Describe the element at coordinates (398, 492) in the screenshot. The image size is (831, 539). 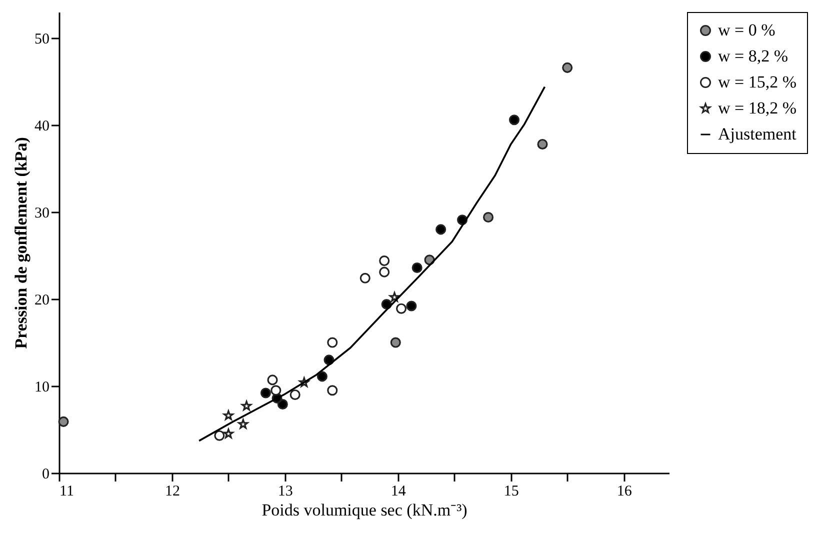
I see `x-tick-label: 14` at that location.